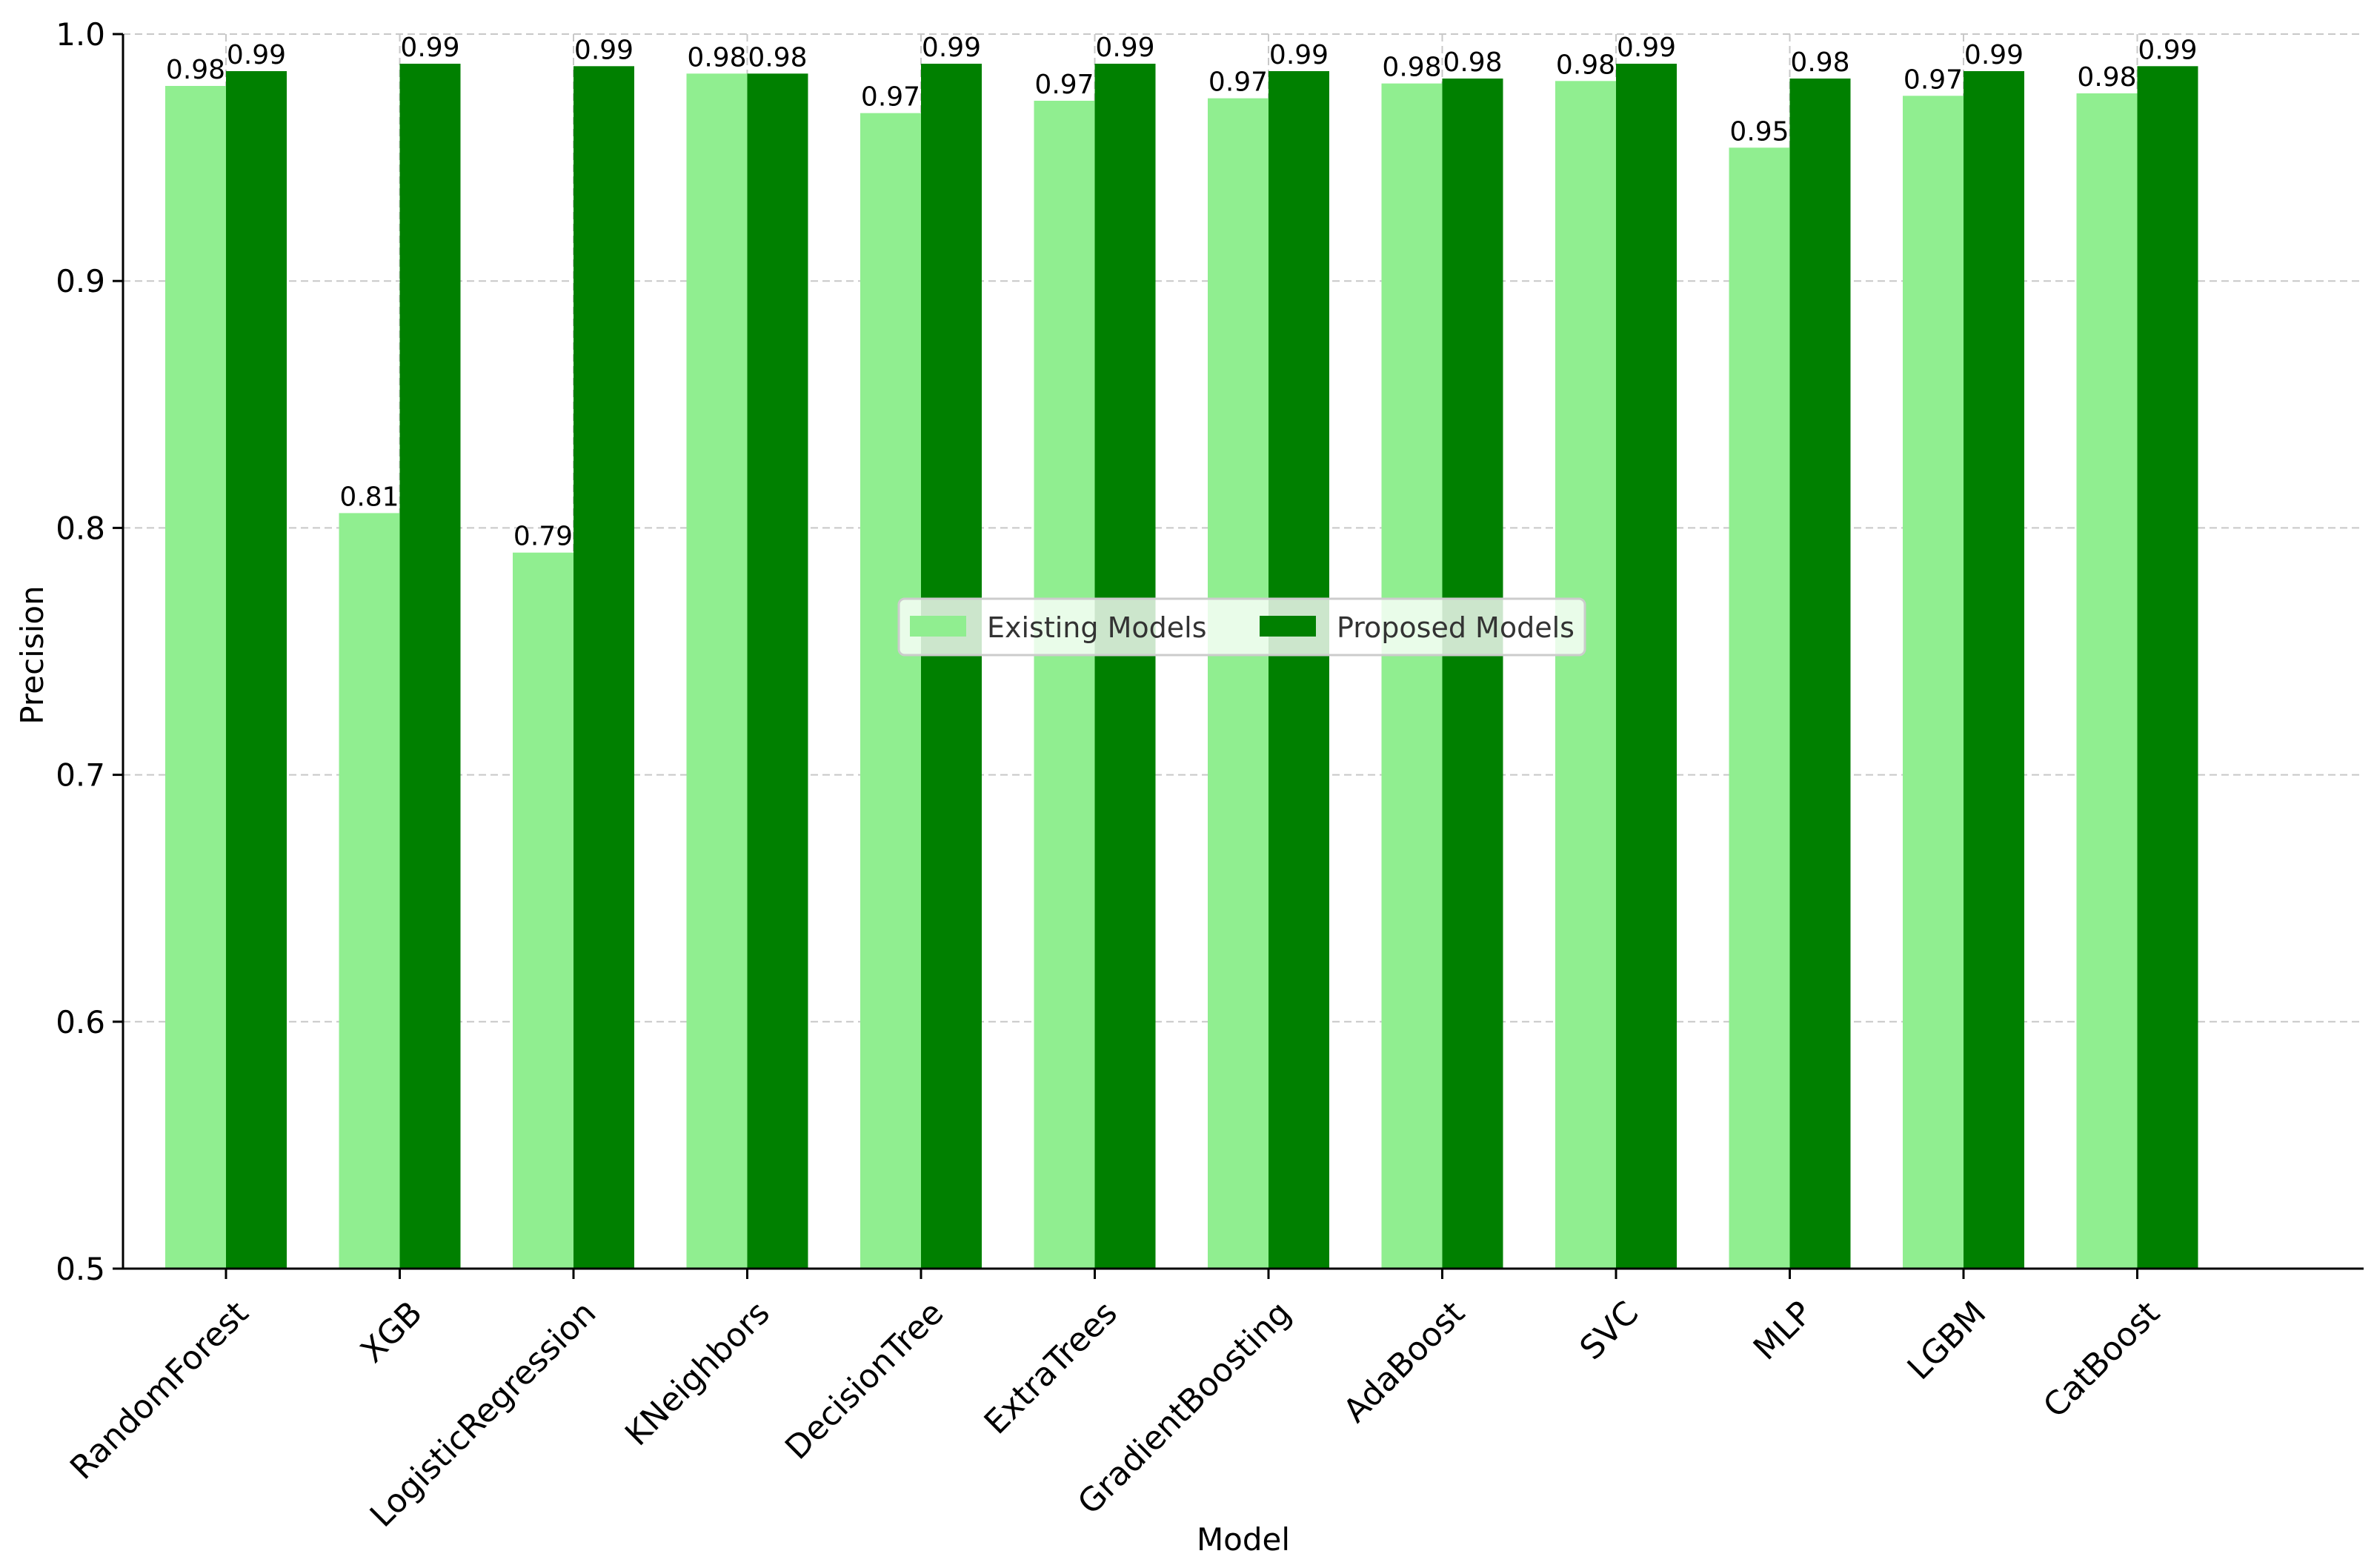 The image size is (2374, 1568). I want to click on x-tick-label: MLP, so click(1783, 1330).